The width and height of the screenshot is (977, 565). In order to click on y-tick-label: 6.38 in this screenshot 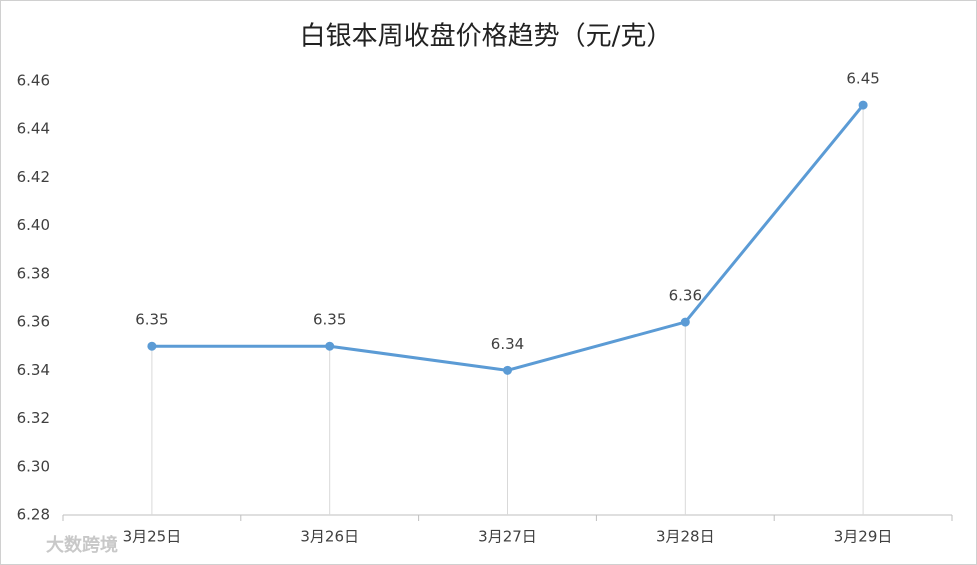, I will do `click(33, 273)`.